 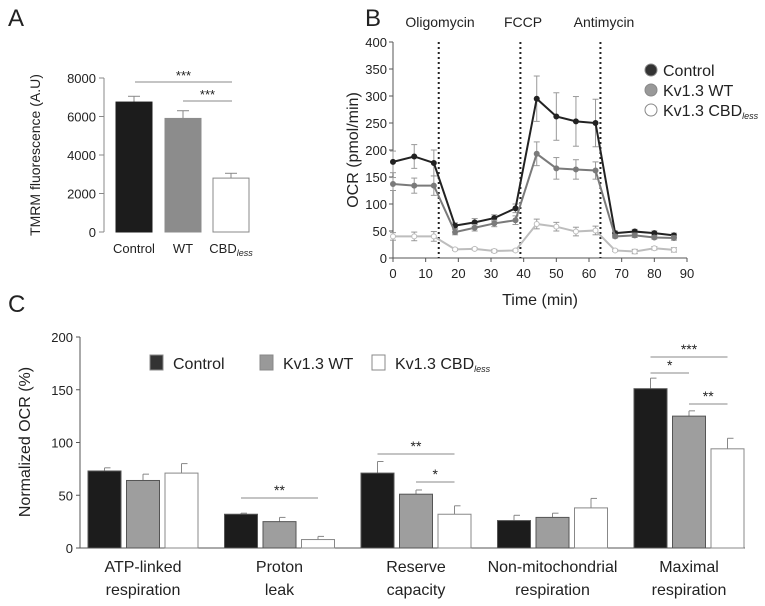 What do you see at coordinates (16, 304) in the screenshot?
I see `panel-label-c: C` at bounding box center [16, 304].